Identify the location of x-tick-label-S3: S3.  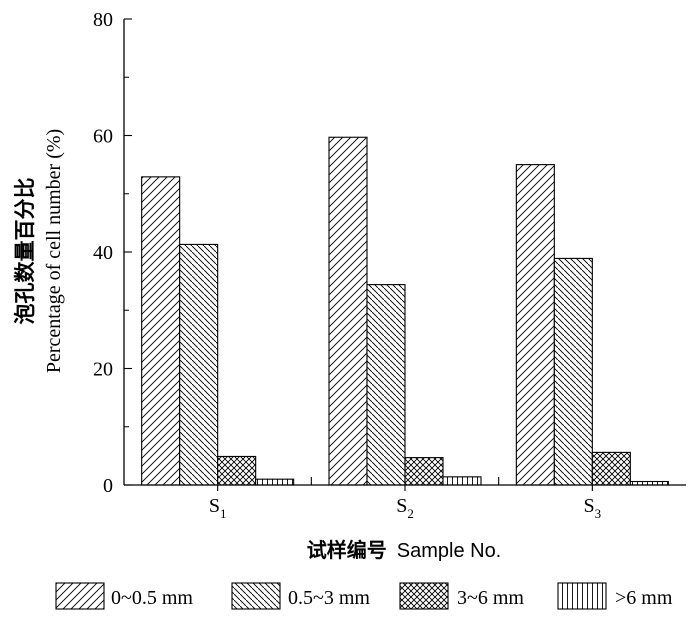
(593, 508).